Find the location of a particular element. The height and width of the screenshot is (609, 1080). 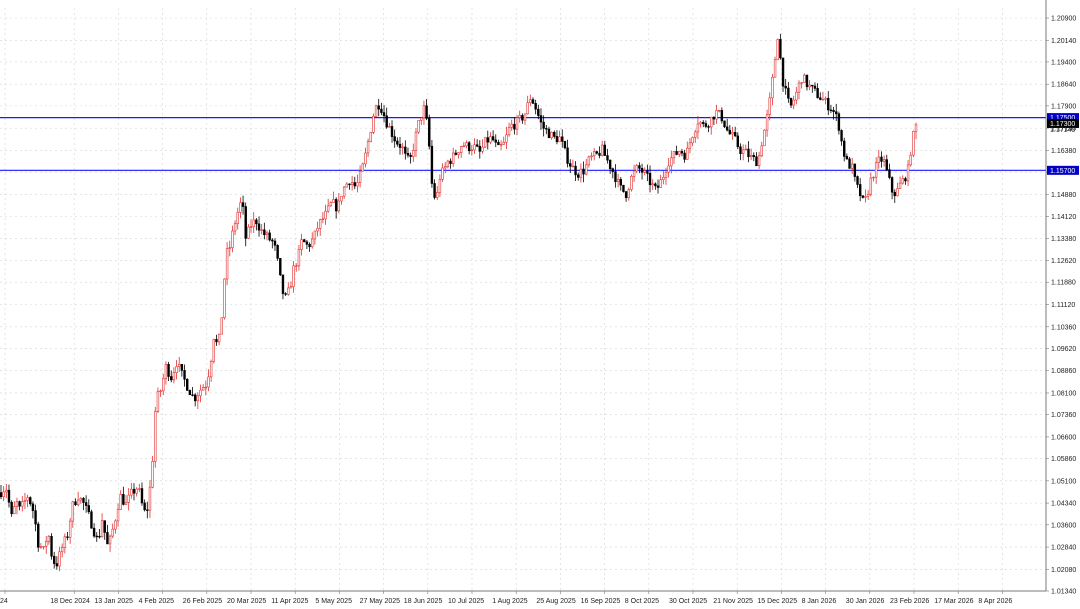

x-tick-label: 4 Feb 2025 is located at coordinates (157, 601).